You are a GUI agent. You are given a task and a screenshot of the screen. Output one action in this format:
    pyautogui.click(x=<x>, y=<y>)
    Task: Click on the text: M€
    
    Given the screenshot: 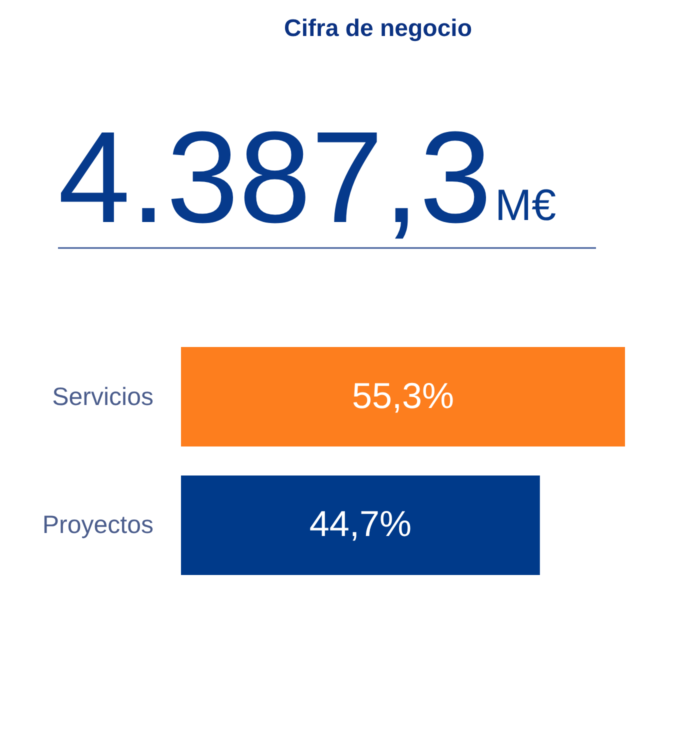 What is the action you would take?
    pyautogui.click(x=525, y=205)
    